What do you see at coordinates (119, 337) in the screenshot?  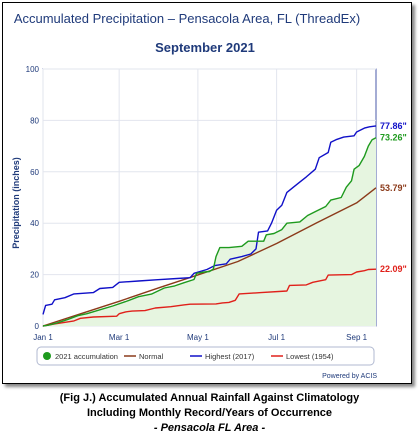 I see `x-tick-label: Mar 1` at bounding box center [119, 337].